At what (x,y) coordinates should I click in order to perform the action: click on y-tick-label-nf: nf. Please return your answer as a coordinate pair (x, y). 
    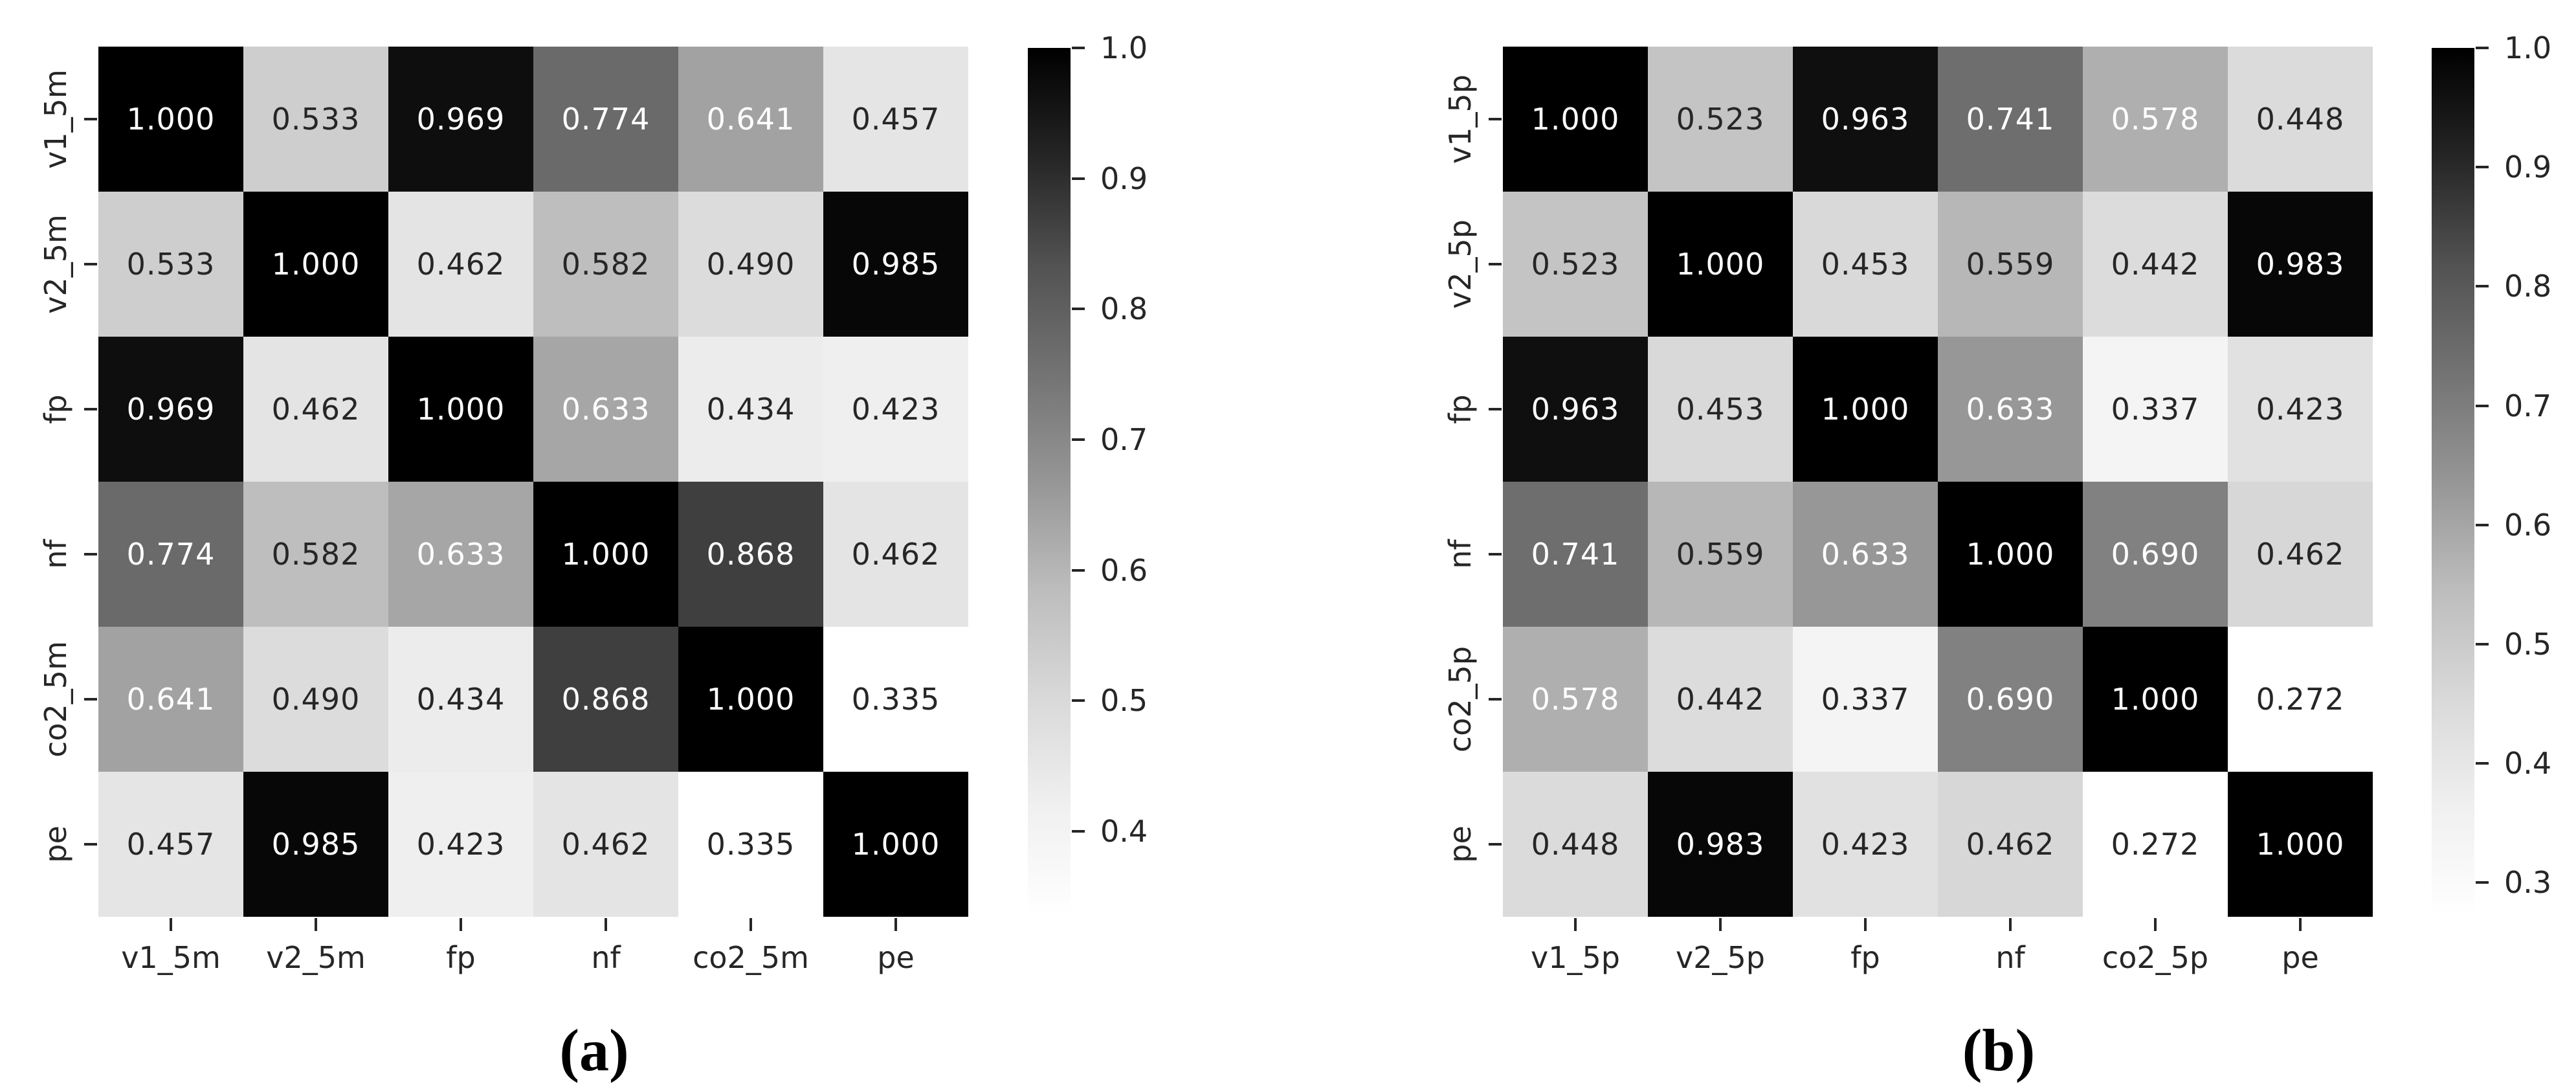
    Looking at the image, I should click on (1460, 554).